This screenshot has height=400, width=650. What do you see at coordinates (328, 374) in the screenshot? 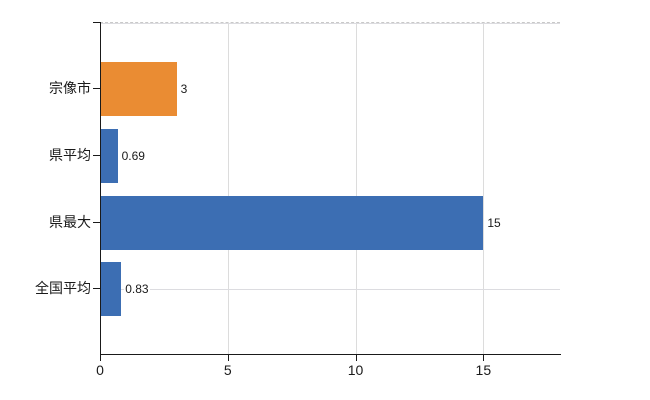
I see `x-axis-tick-strip: 0 5 10 15` at bounding box center [328, 374].